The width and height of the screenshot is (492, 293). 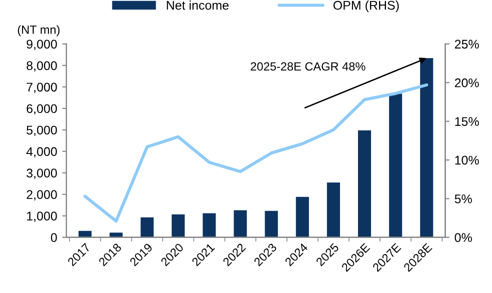 I want to click on y-tick-label: 2,000, so click(x=41, y=195).